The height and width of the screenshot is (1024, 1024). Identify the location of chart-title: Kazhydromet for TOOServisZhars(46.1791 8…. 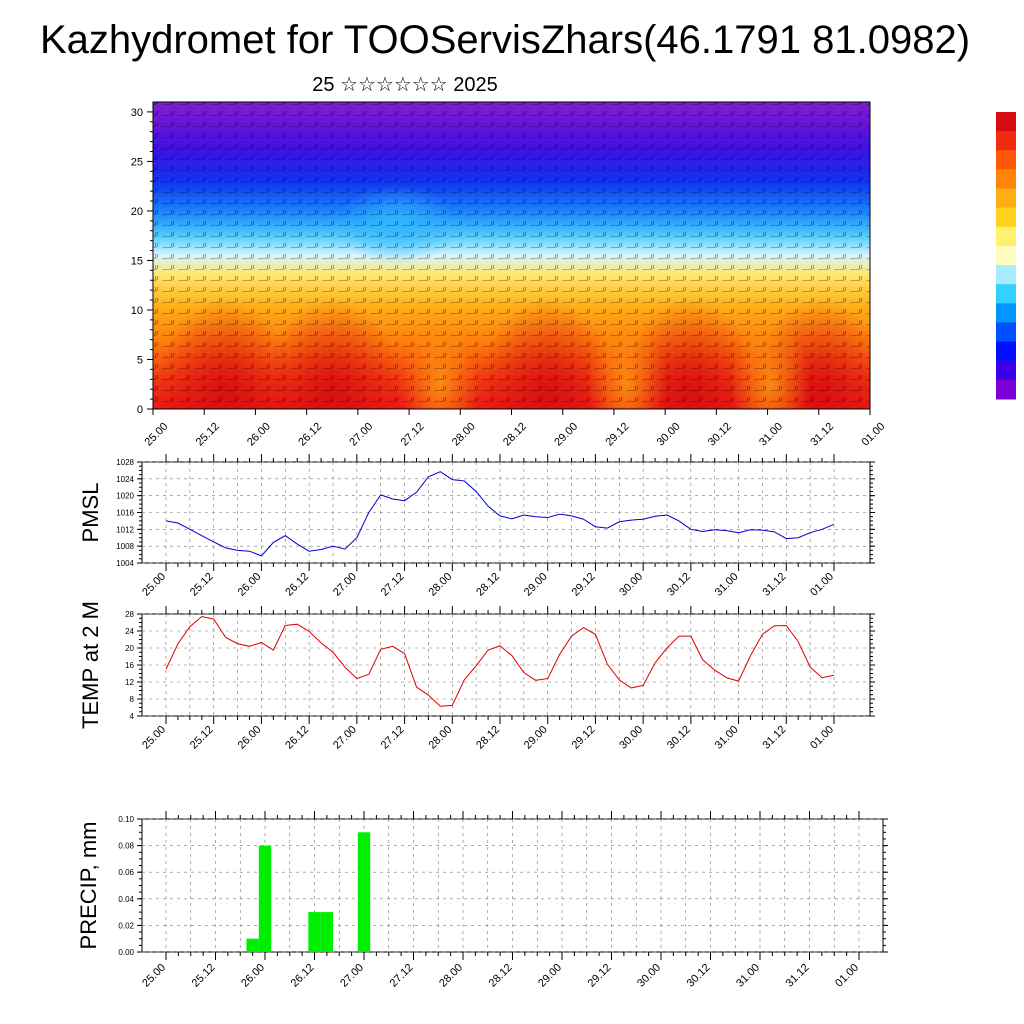
(505, 40).